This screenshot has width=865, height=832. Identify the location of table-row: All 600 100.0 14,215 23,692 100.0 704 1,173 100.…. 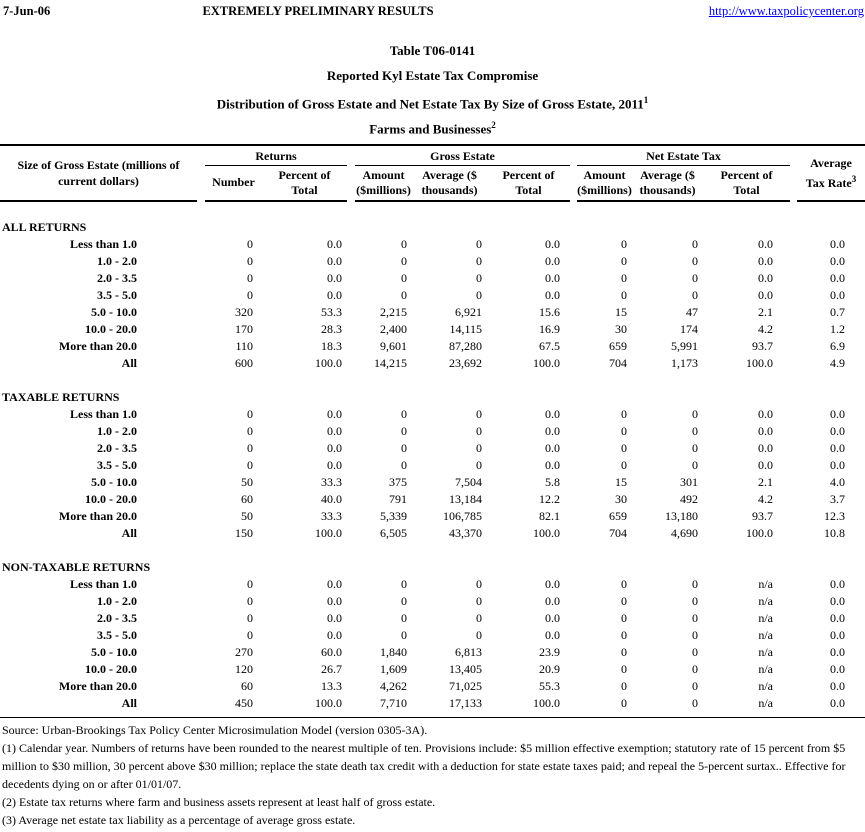
(432, 363).